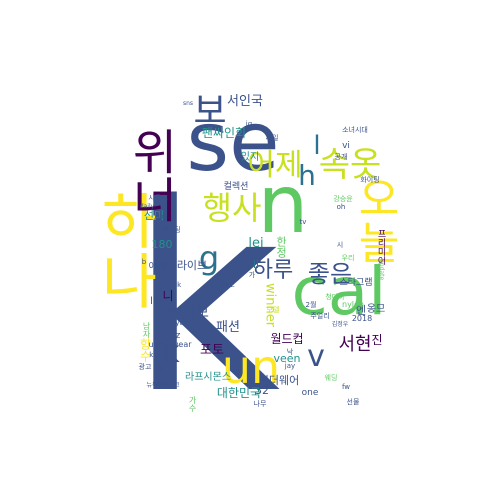  I want to click on word-reveal: 공개, so click(341, 156).